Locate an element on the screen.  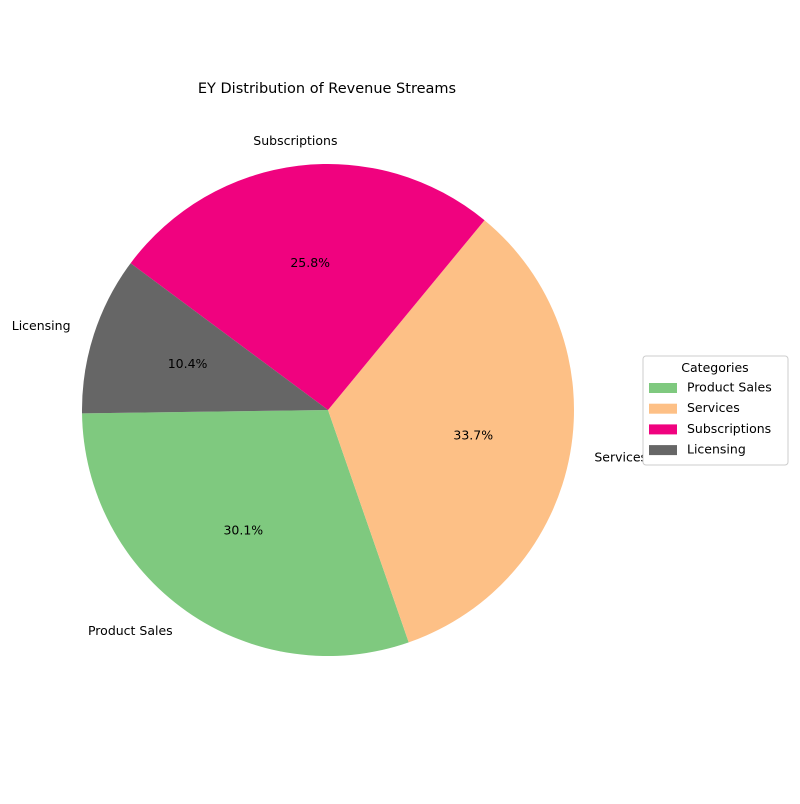
pct-label-services: 33.7% is located at coordinates (473, 435).